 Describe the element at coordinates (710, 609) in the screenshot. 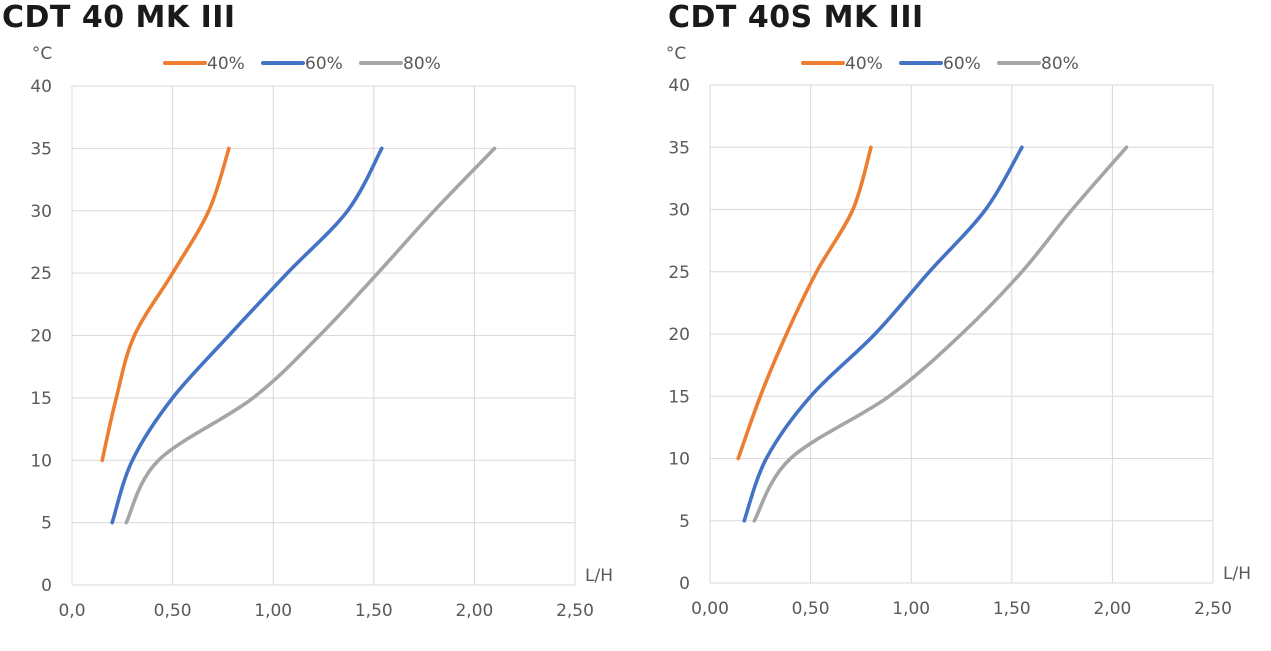

I see `x-tick-label: 0,00` at that location.